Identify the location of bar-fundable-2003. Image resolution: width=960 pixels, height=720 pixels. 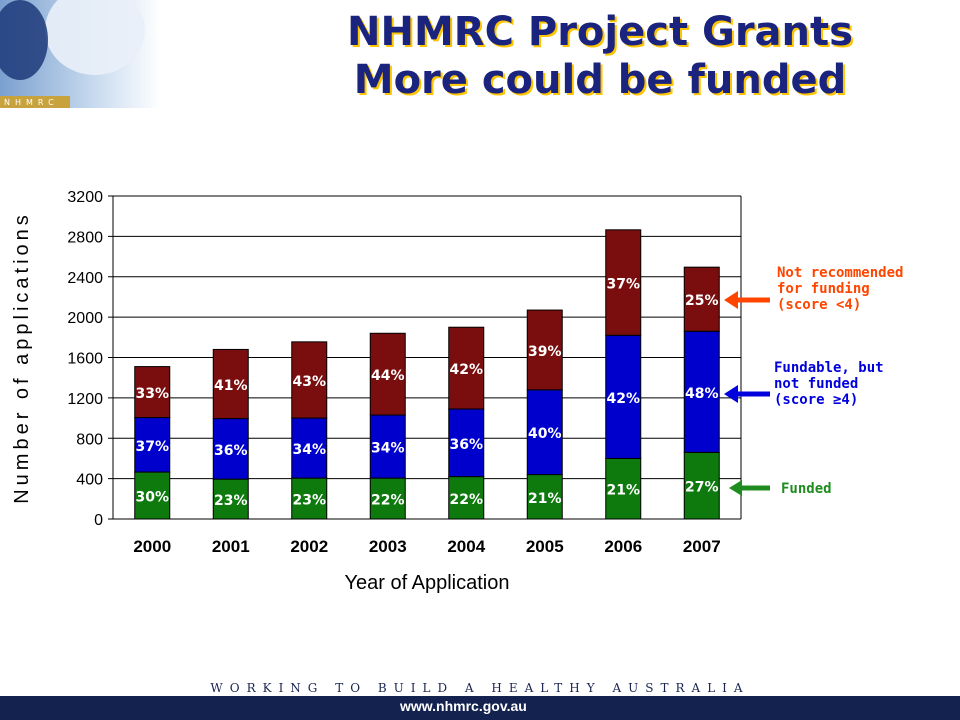
(387, 446).